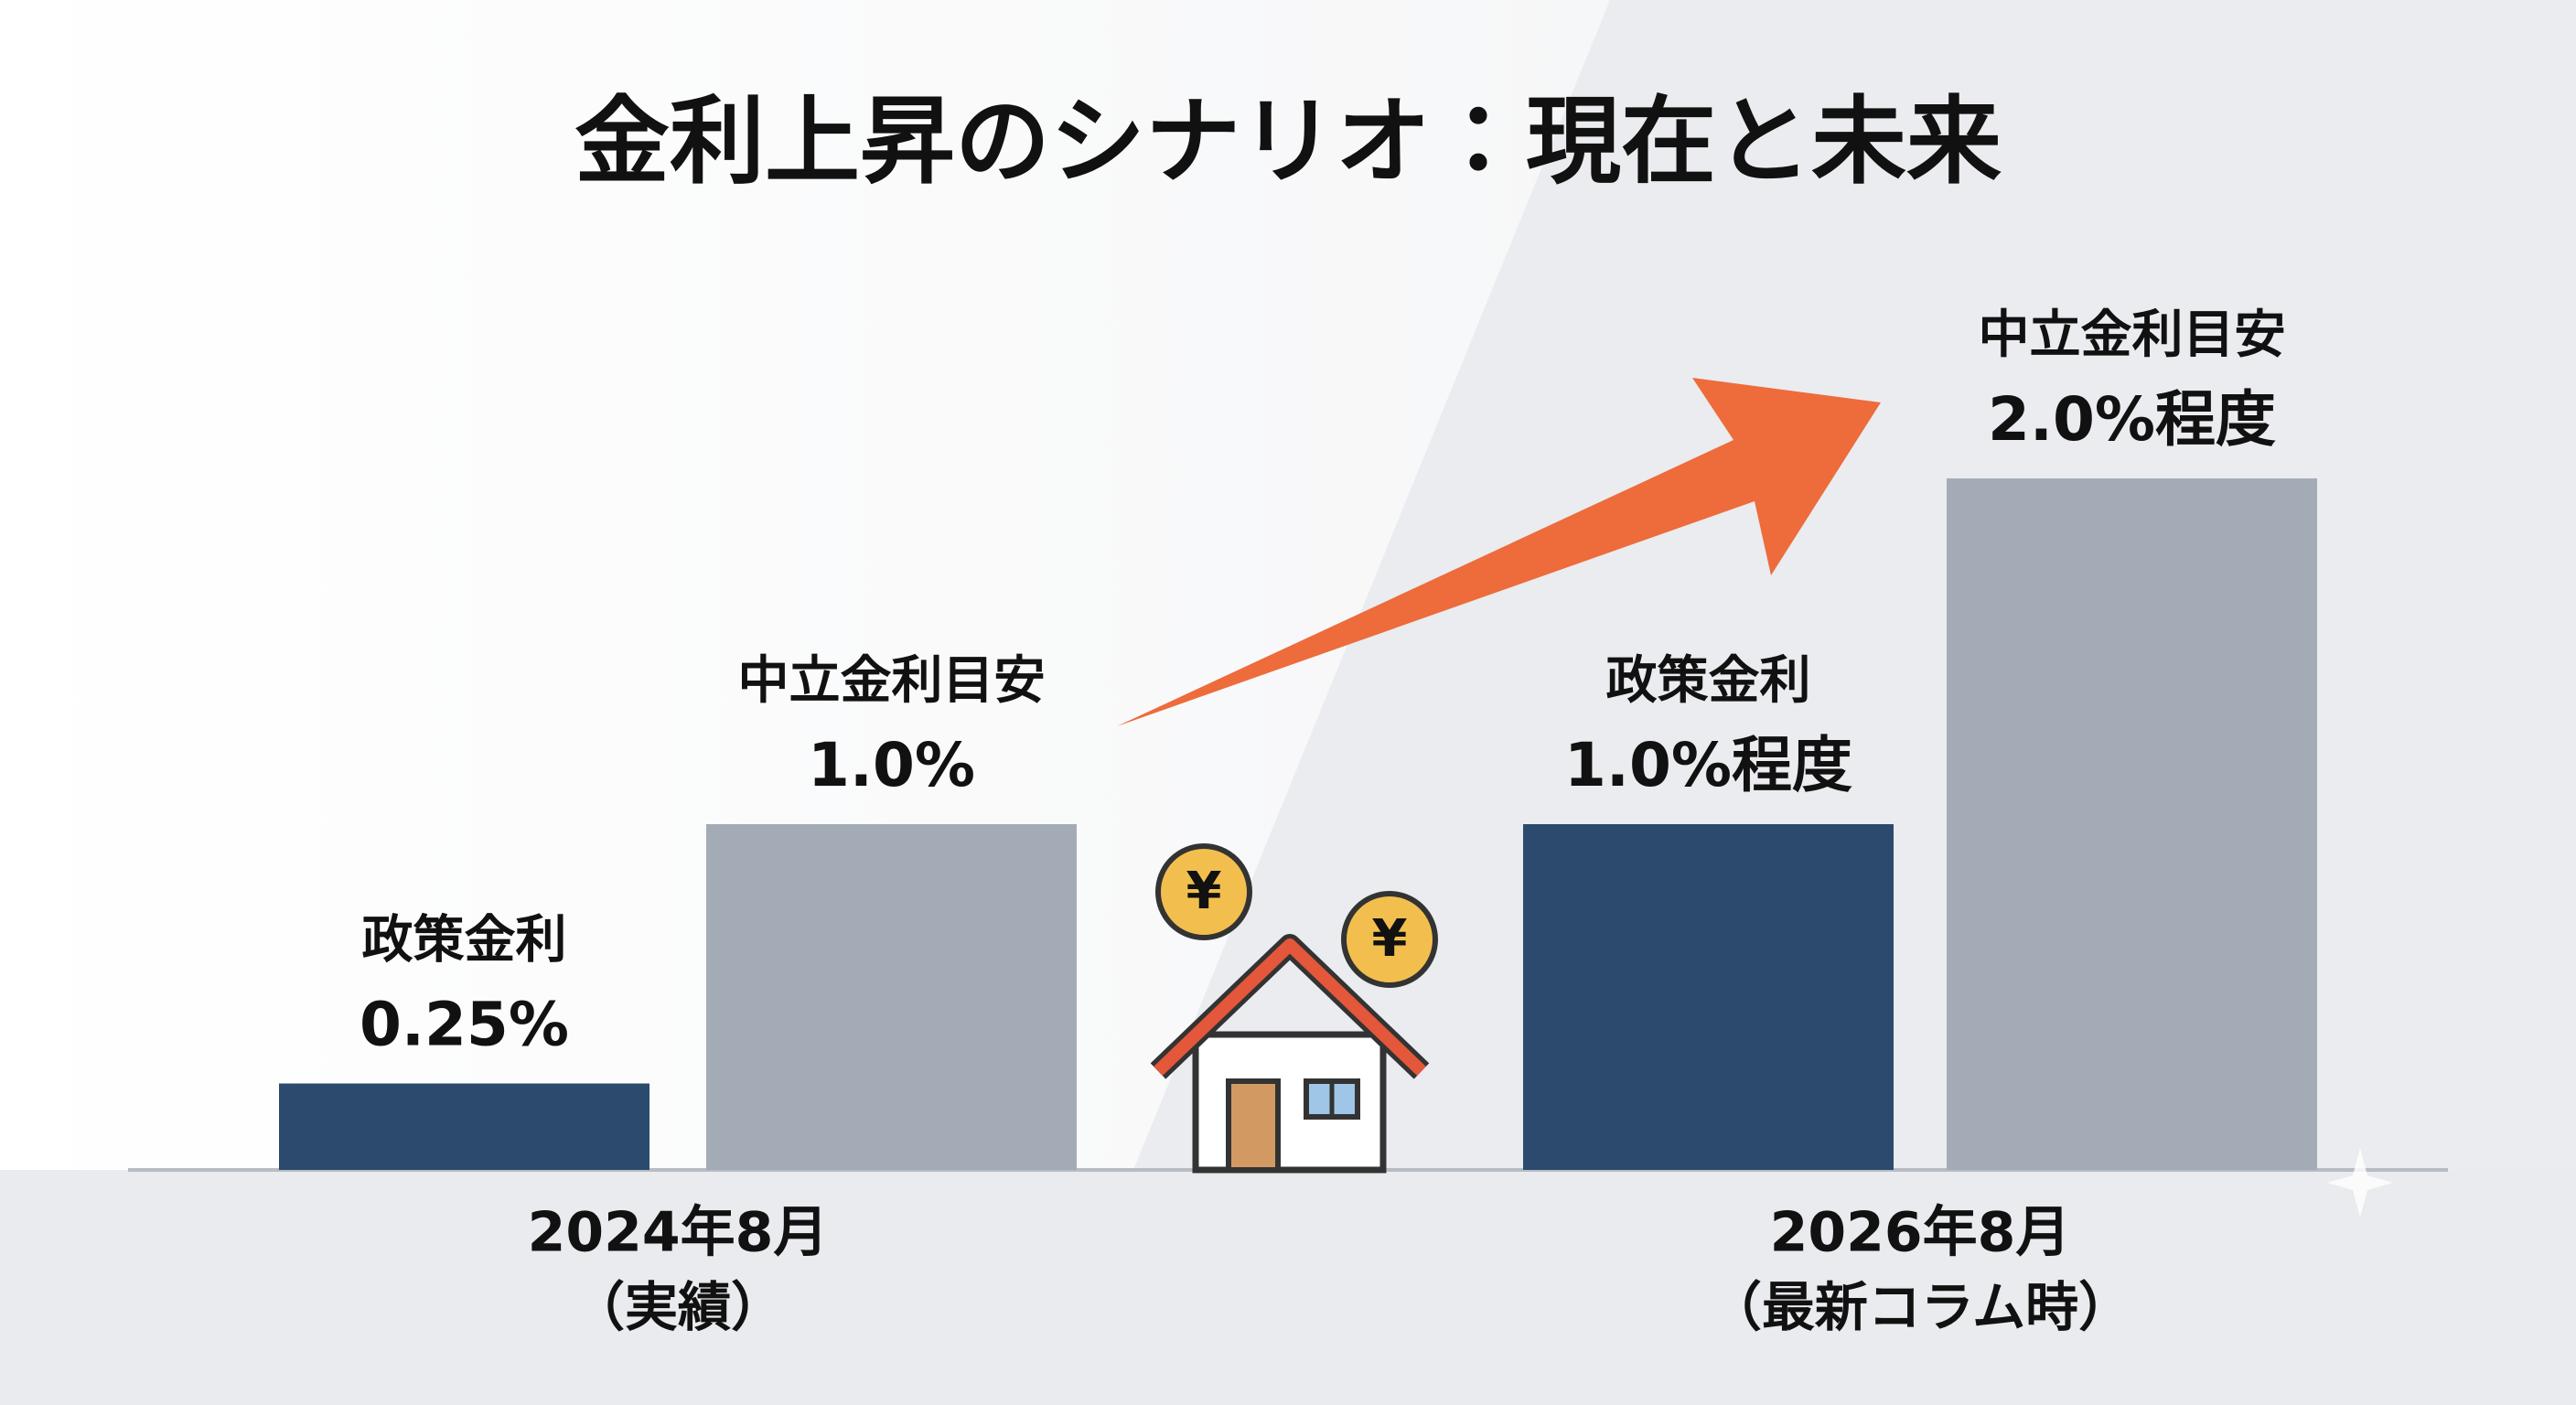  Describe the element at coordinates (1499, 552) in the screenshot. I see `trend-arrow` at that location.